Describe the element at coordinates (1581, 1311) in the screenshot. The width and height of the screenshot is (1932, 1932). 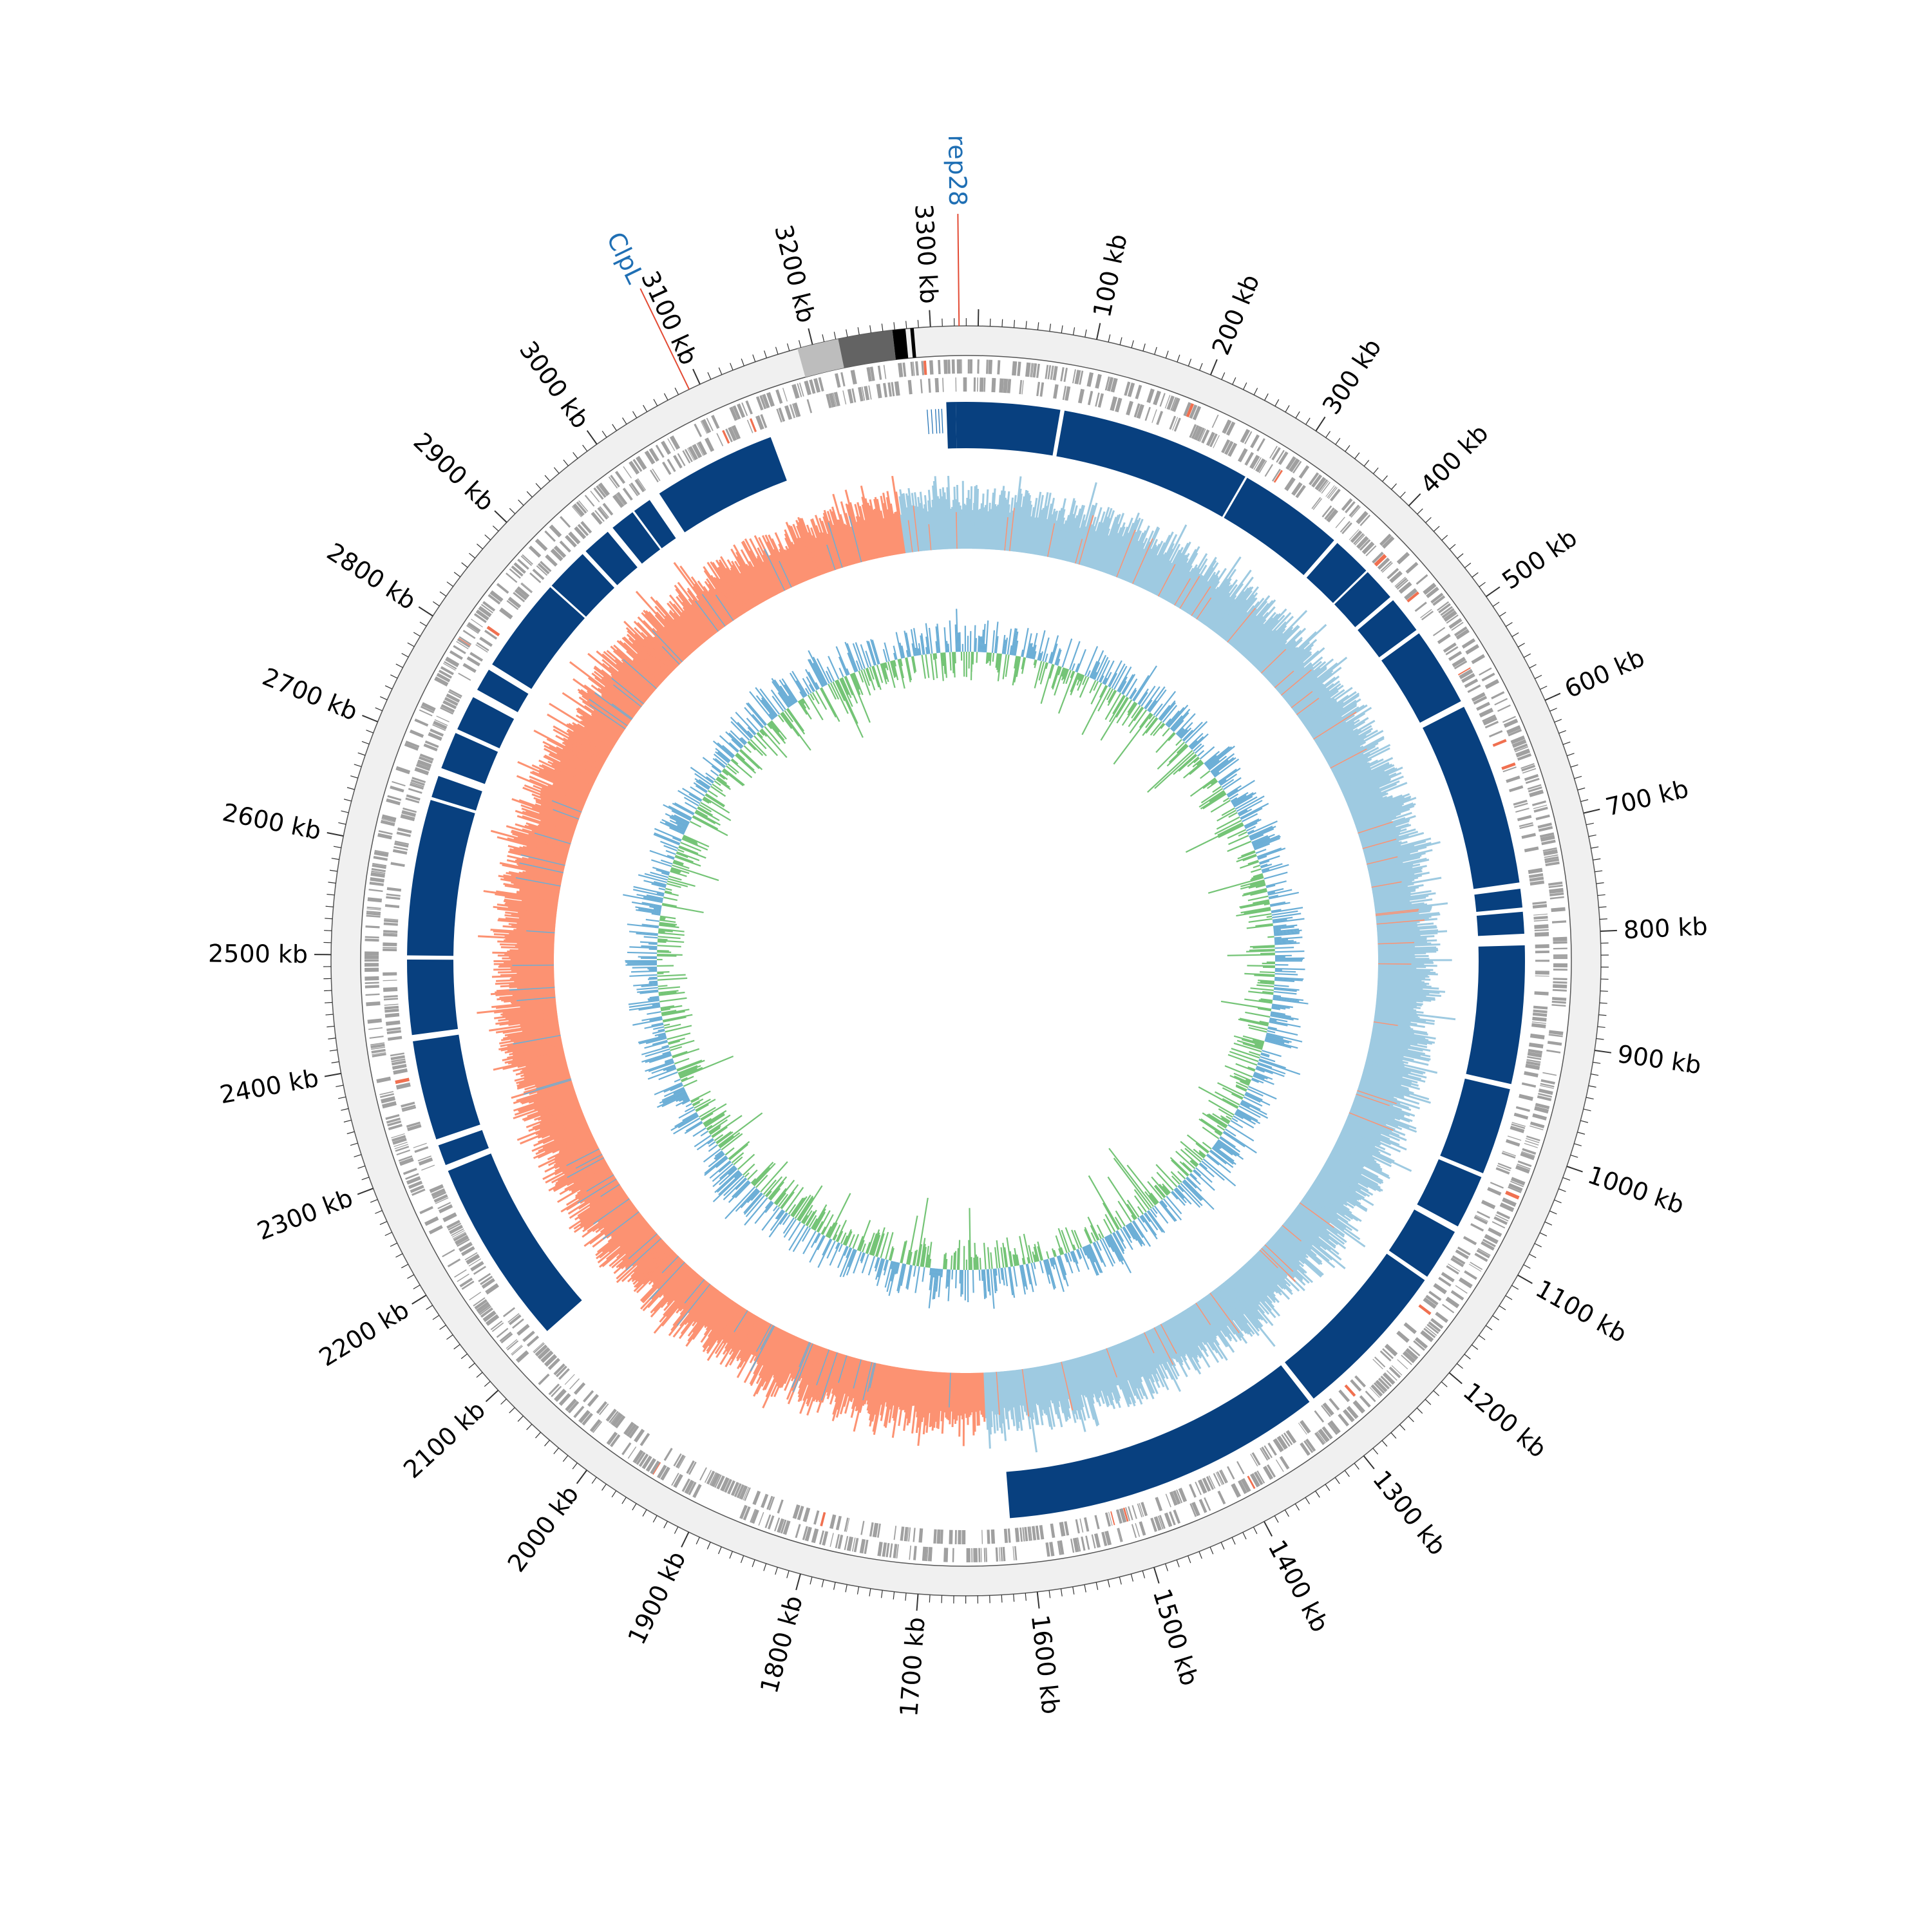
I see `tick-label: 1100 kb` at that location.